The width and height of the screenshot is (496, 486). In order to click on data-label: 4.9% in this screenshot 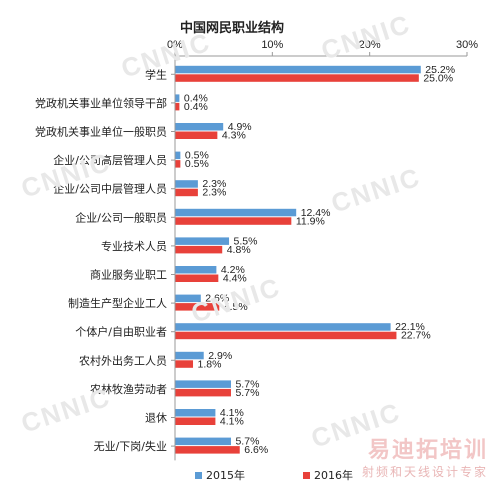, I will do `click(240, 127)`.